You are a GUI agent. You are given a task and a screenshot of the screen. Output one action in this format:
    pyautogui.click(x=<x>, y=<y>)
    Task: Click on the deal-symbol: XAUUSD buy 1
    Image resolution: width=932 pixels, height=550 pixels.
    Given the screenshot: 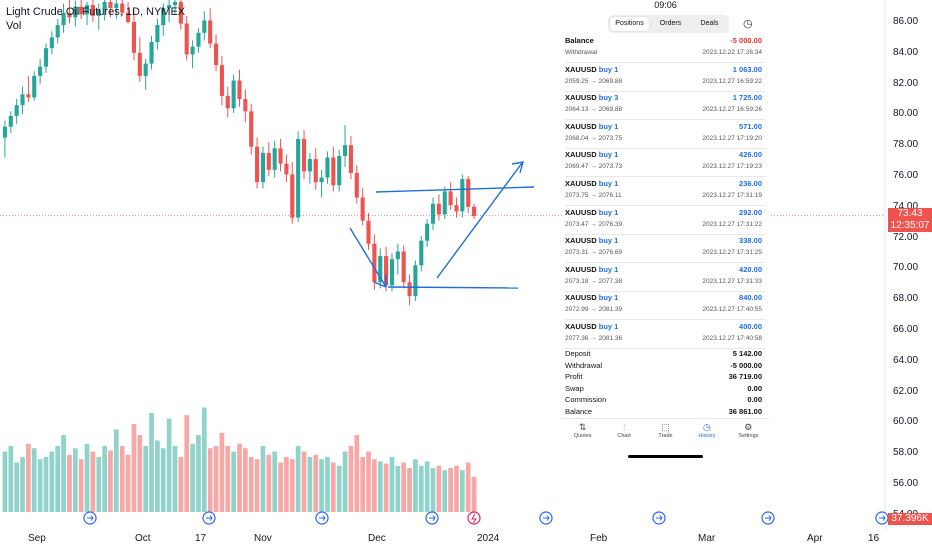 What is the action you would take?
    pyautogui.click(x=592, y=155)
    